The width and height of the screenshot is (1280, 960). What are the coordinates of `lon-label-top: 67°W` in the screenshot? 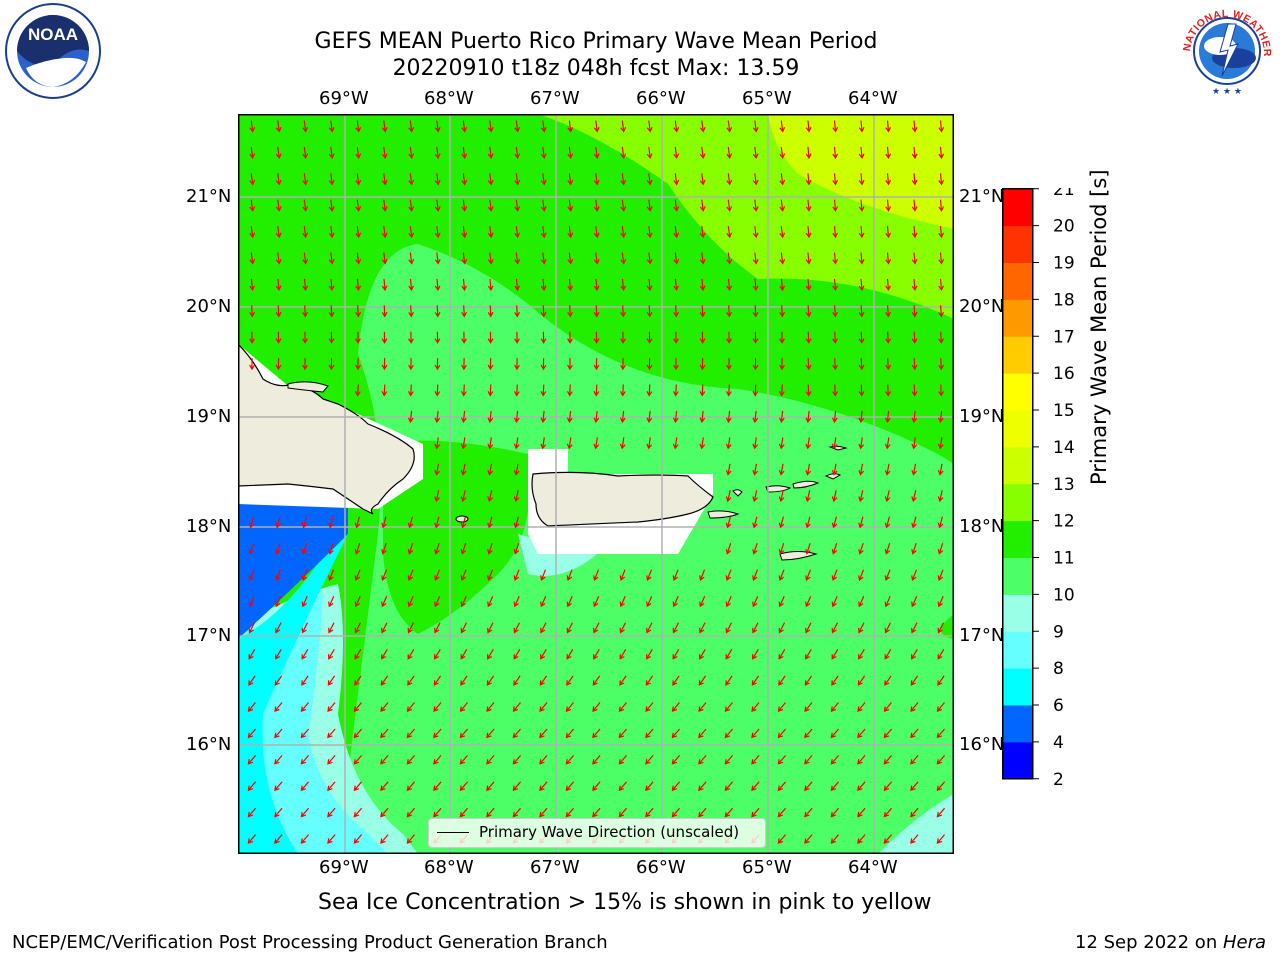 It's located at (555, 98).